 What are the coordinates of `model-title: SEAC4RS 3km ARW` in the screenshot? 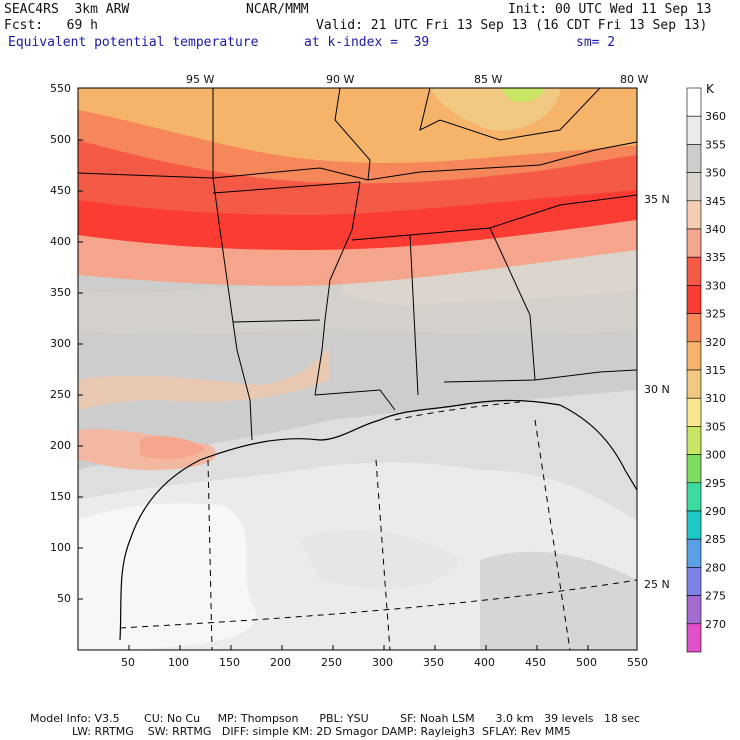 It's located at (67, 9).